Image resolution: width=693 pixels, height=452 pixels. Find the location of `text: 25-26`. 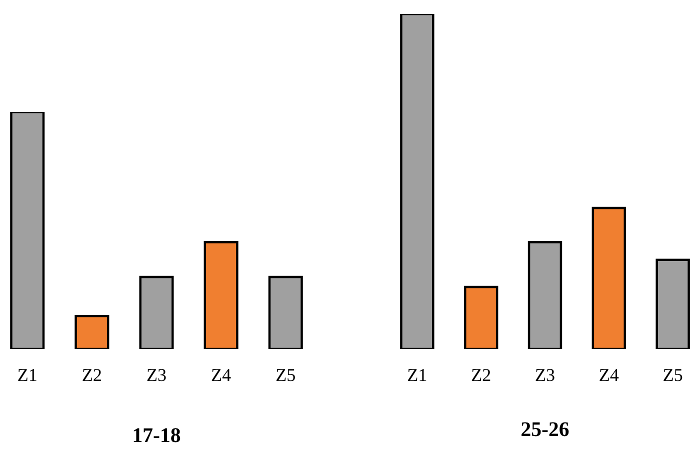

text: 25-26 is located at coordinates (545, 429).